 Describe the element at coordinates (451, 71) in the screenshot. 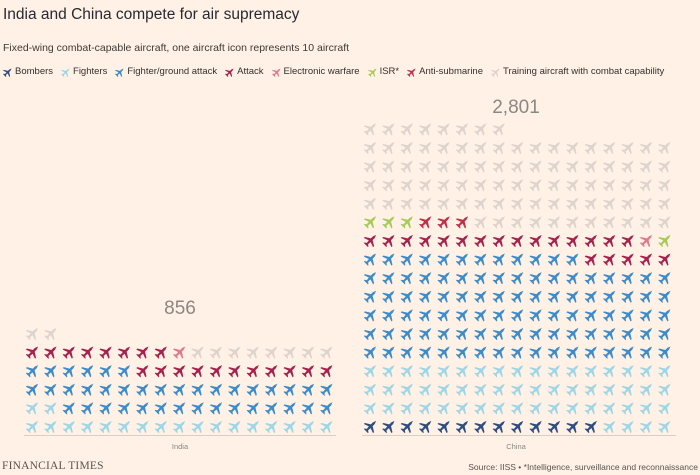

I see `legend-label: Anti-submarine` at that location.